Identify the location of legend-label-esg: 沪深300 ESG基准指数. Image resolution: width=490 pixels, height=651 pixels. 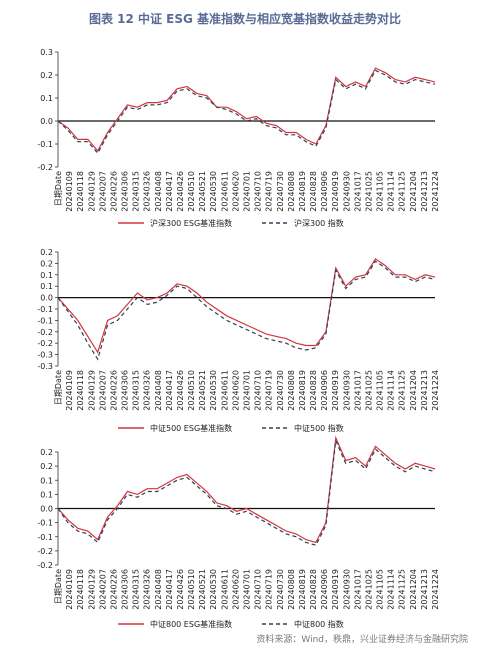
(191, 223).